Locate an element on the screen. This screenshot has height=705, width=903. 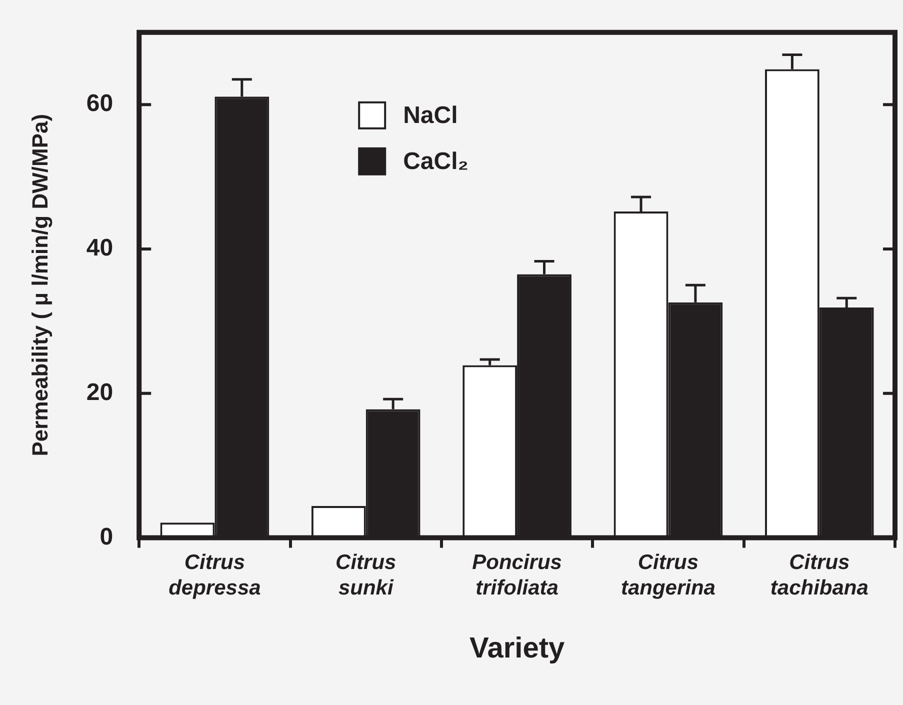
legend-label: CaCl₂ is located at coordinates (435, 162).